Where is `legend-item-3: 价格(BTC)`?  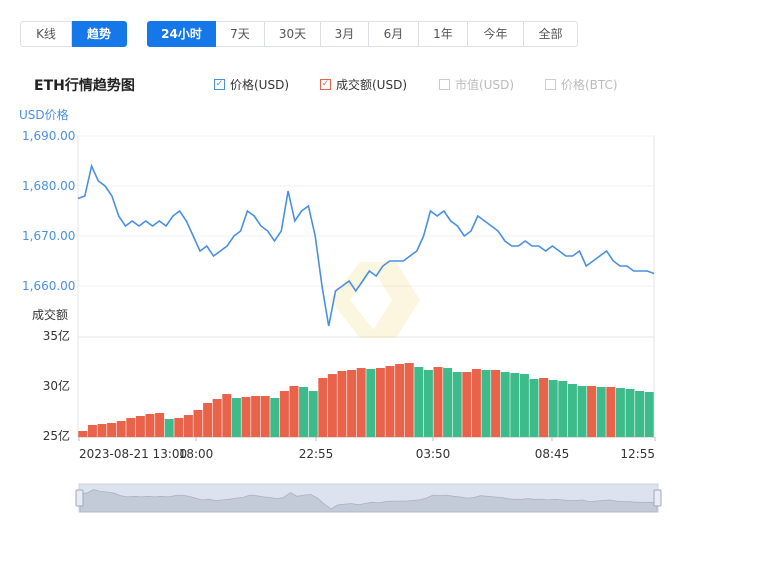 legend-item-3: 价格(BTC) is located at coordinates (581, 84).